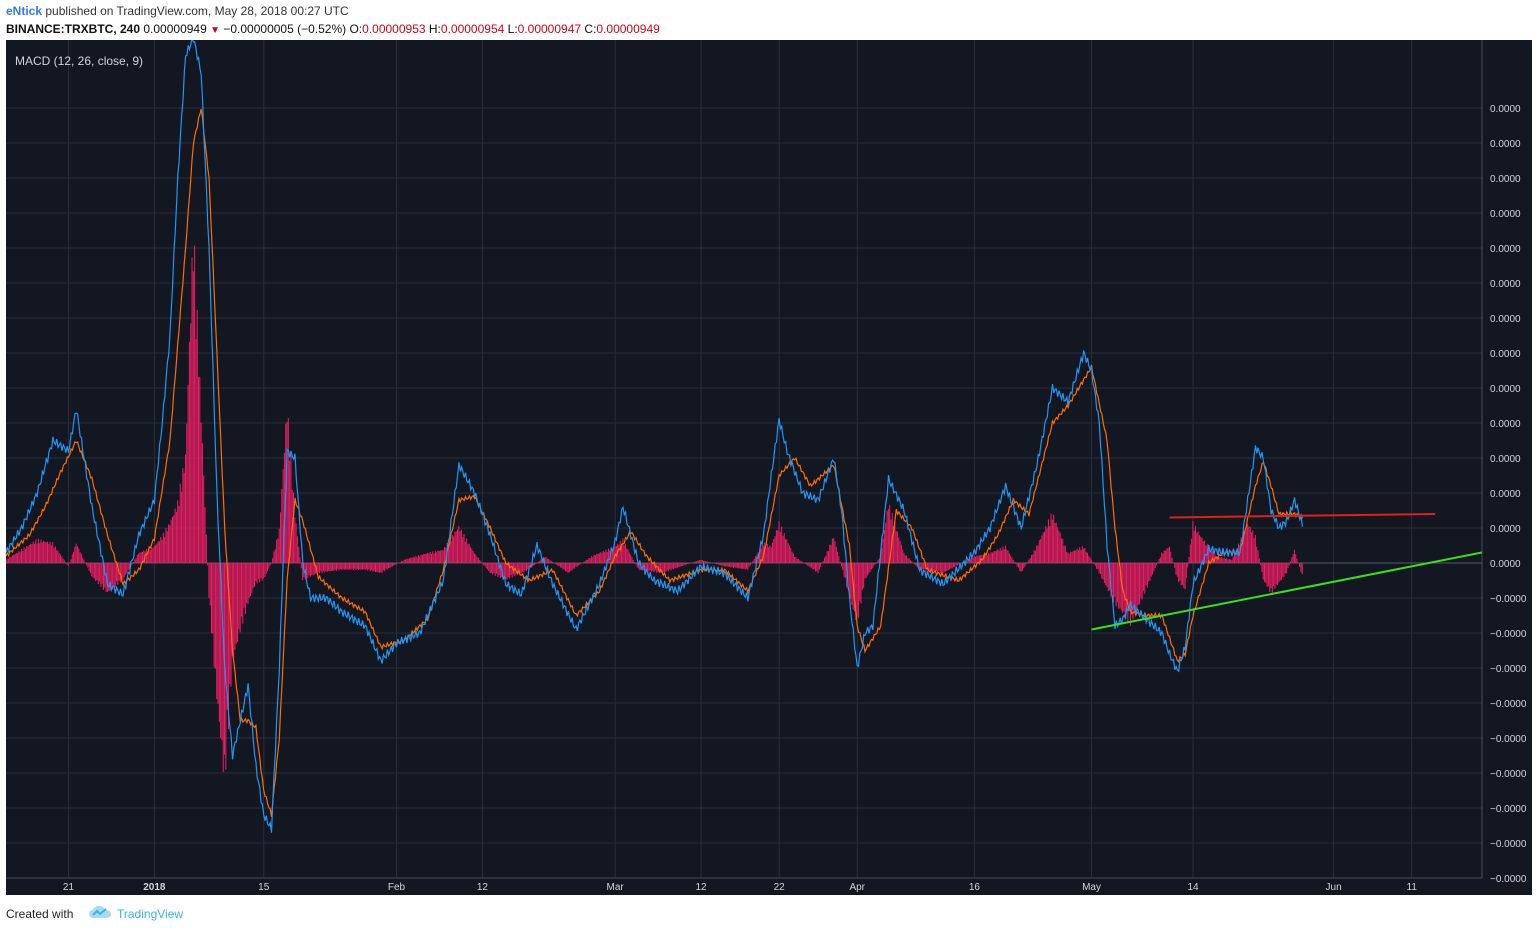 The image size is (1538, 932). Describe the element at coordinates (1505, 389) in the screenshot. I see `y-tick-label: 0.0000` at that location.